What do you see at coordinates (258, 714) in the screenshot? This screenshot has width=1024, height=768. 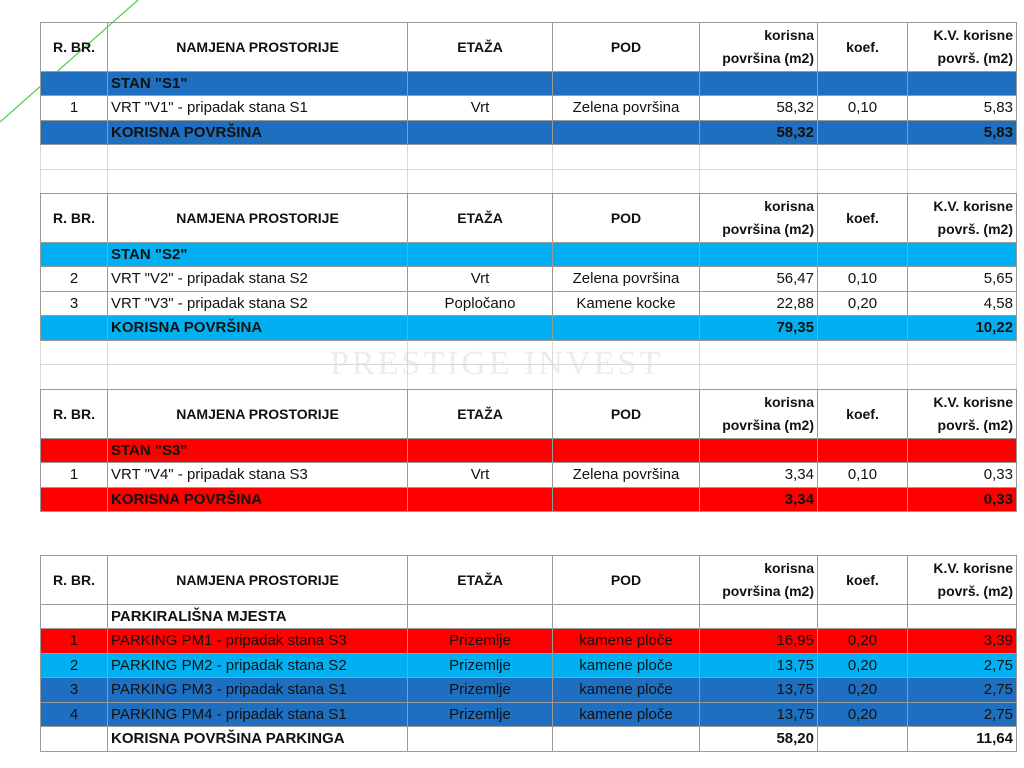 I see `data-cell: PARKING PM4 - pripadak stana S1` at bounding box center [258, 714].